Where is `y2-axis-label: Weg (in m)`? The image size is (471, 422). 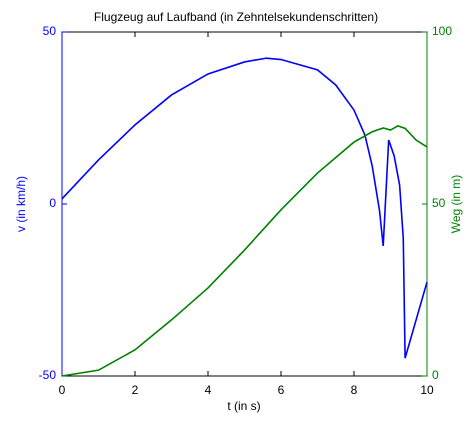
y2-axis-label: Weg (in m) is located at coordinates (456, 204).